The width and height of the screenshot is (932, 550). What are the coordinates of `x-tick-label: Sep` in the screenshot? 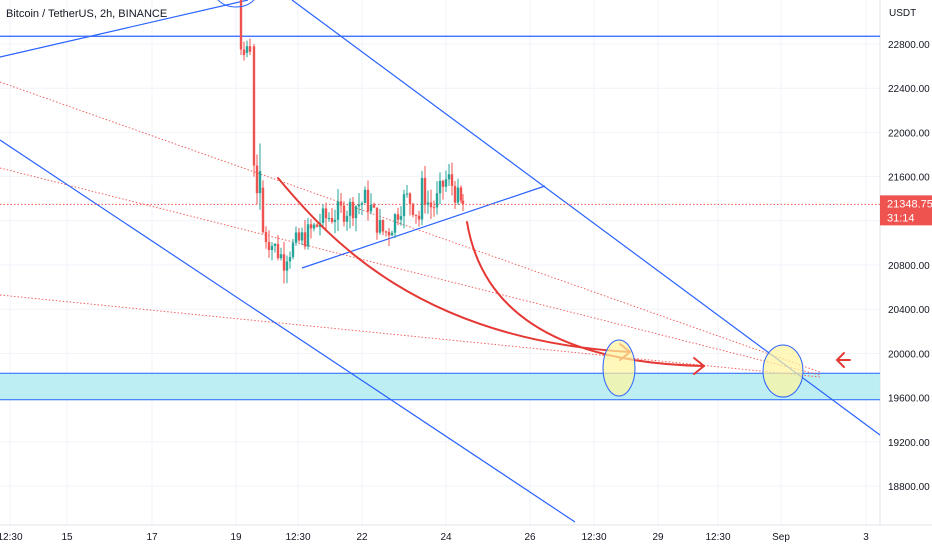 It's located at (781, 537).